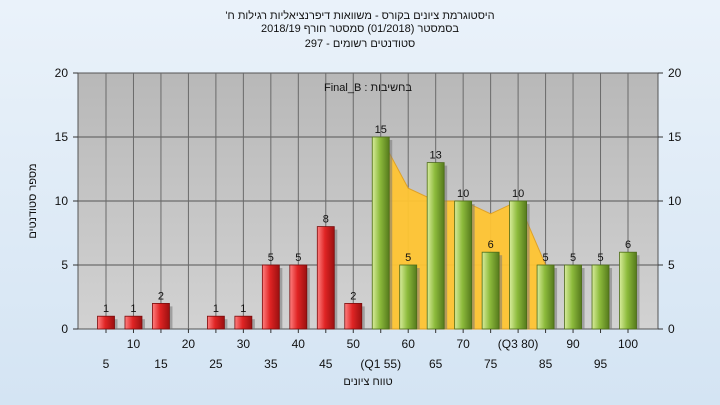  I want to click on x-tick-label-80: (Q3 80), so click(518, 344).